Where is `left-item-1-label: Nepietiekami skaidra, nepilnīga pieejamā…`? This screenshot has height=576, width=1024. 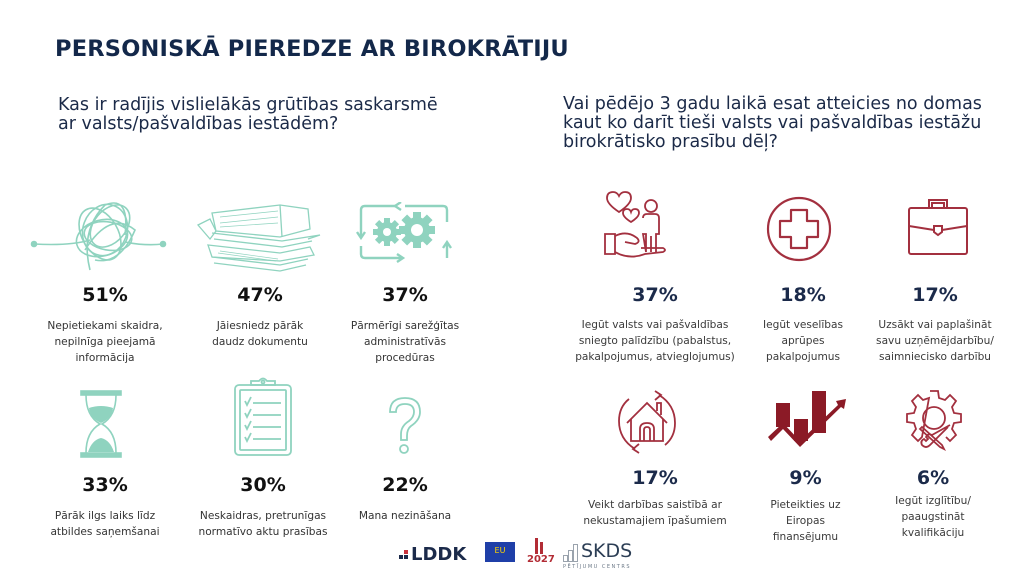
left-item-1-label: Nepietiekami skaidra, nepilnīga pieejamā… is located at coordinates (105, 342).